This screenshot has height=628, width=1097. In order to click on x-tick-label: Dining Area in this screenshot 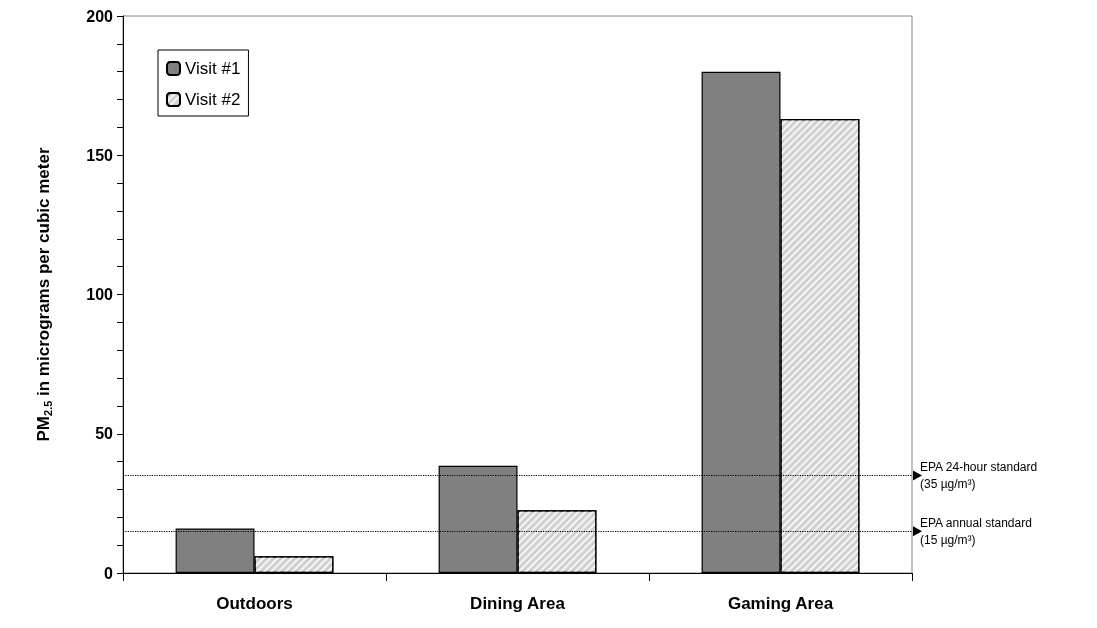, I will do `click(518, 603)`.